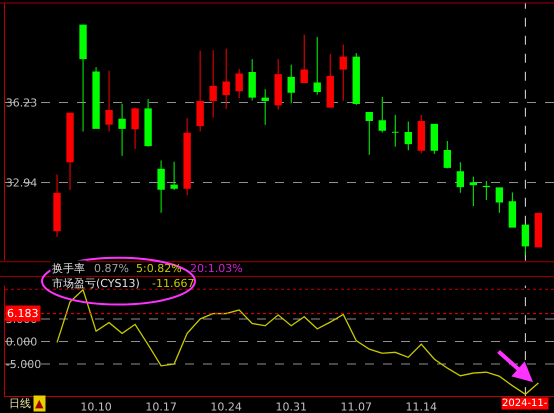  I want to click on x-tick-label: 10.31, so click(291, 406).